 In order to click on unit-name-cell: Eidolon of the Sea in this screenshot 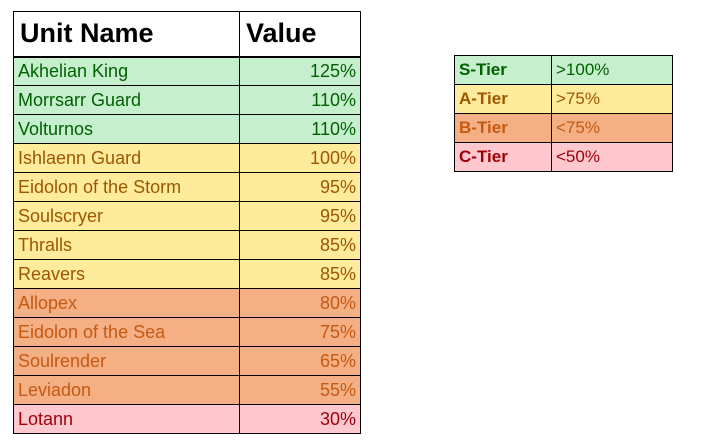, I will do `click(126, 332)`.